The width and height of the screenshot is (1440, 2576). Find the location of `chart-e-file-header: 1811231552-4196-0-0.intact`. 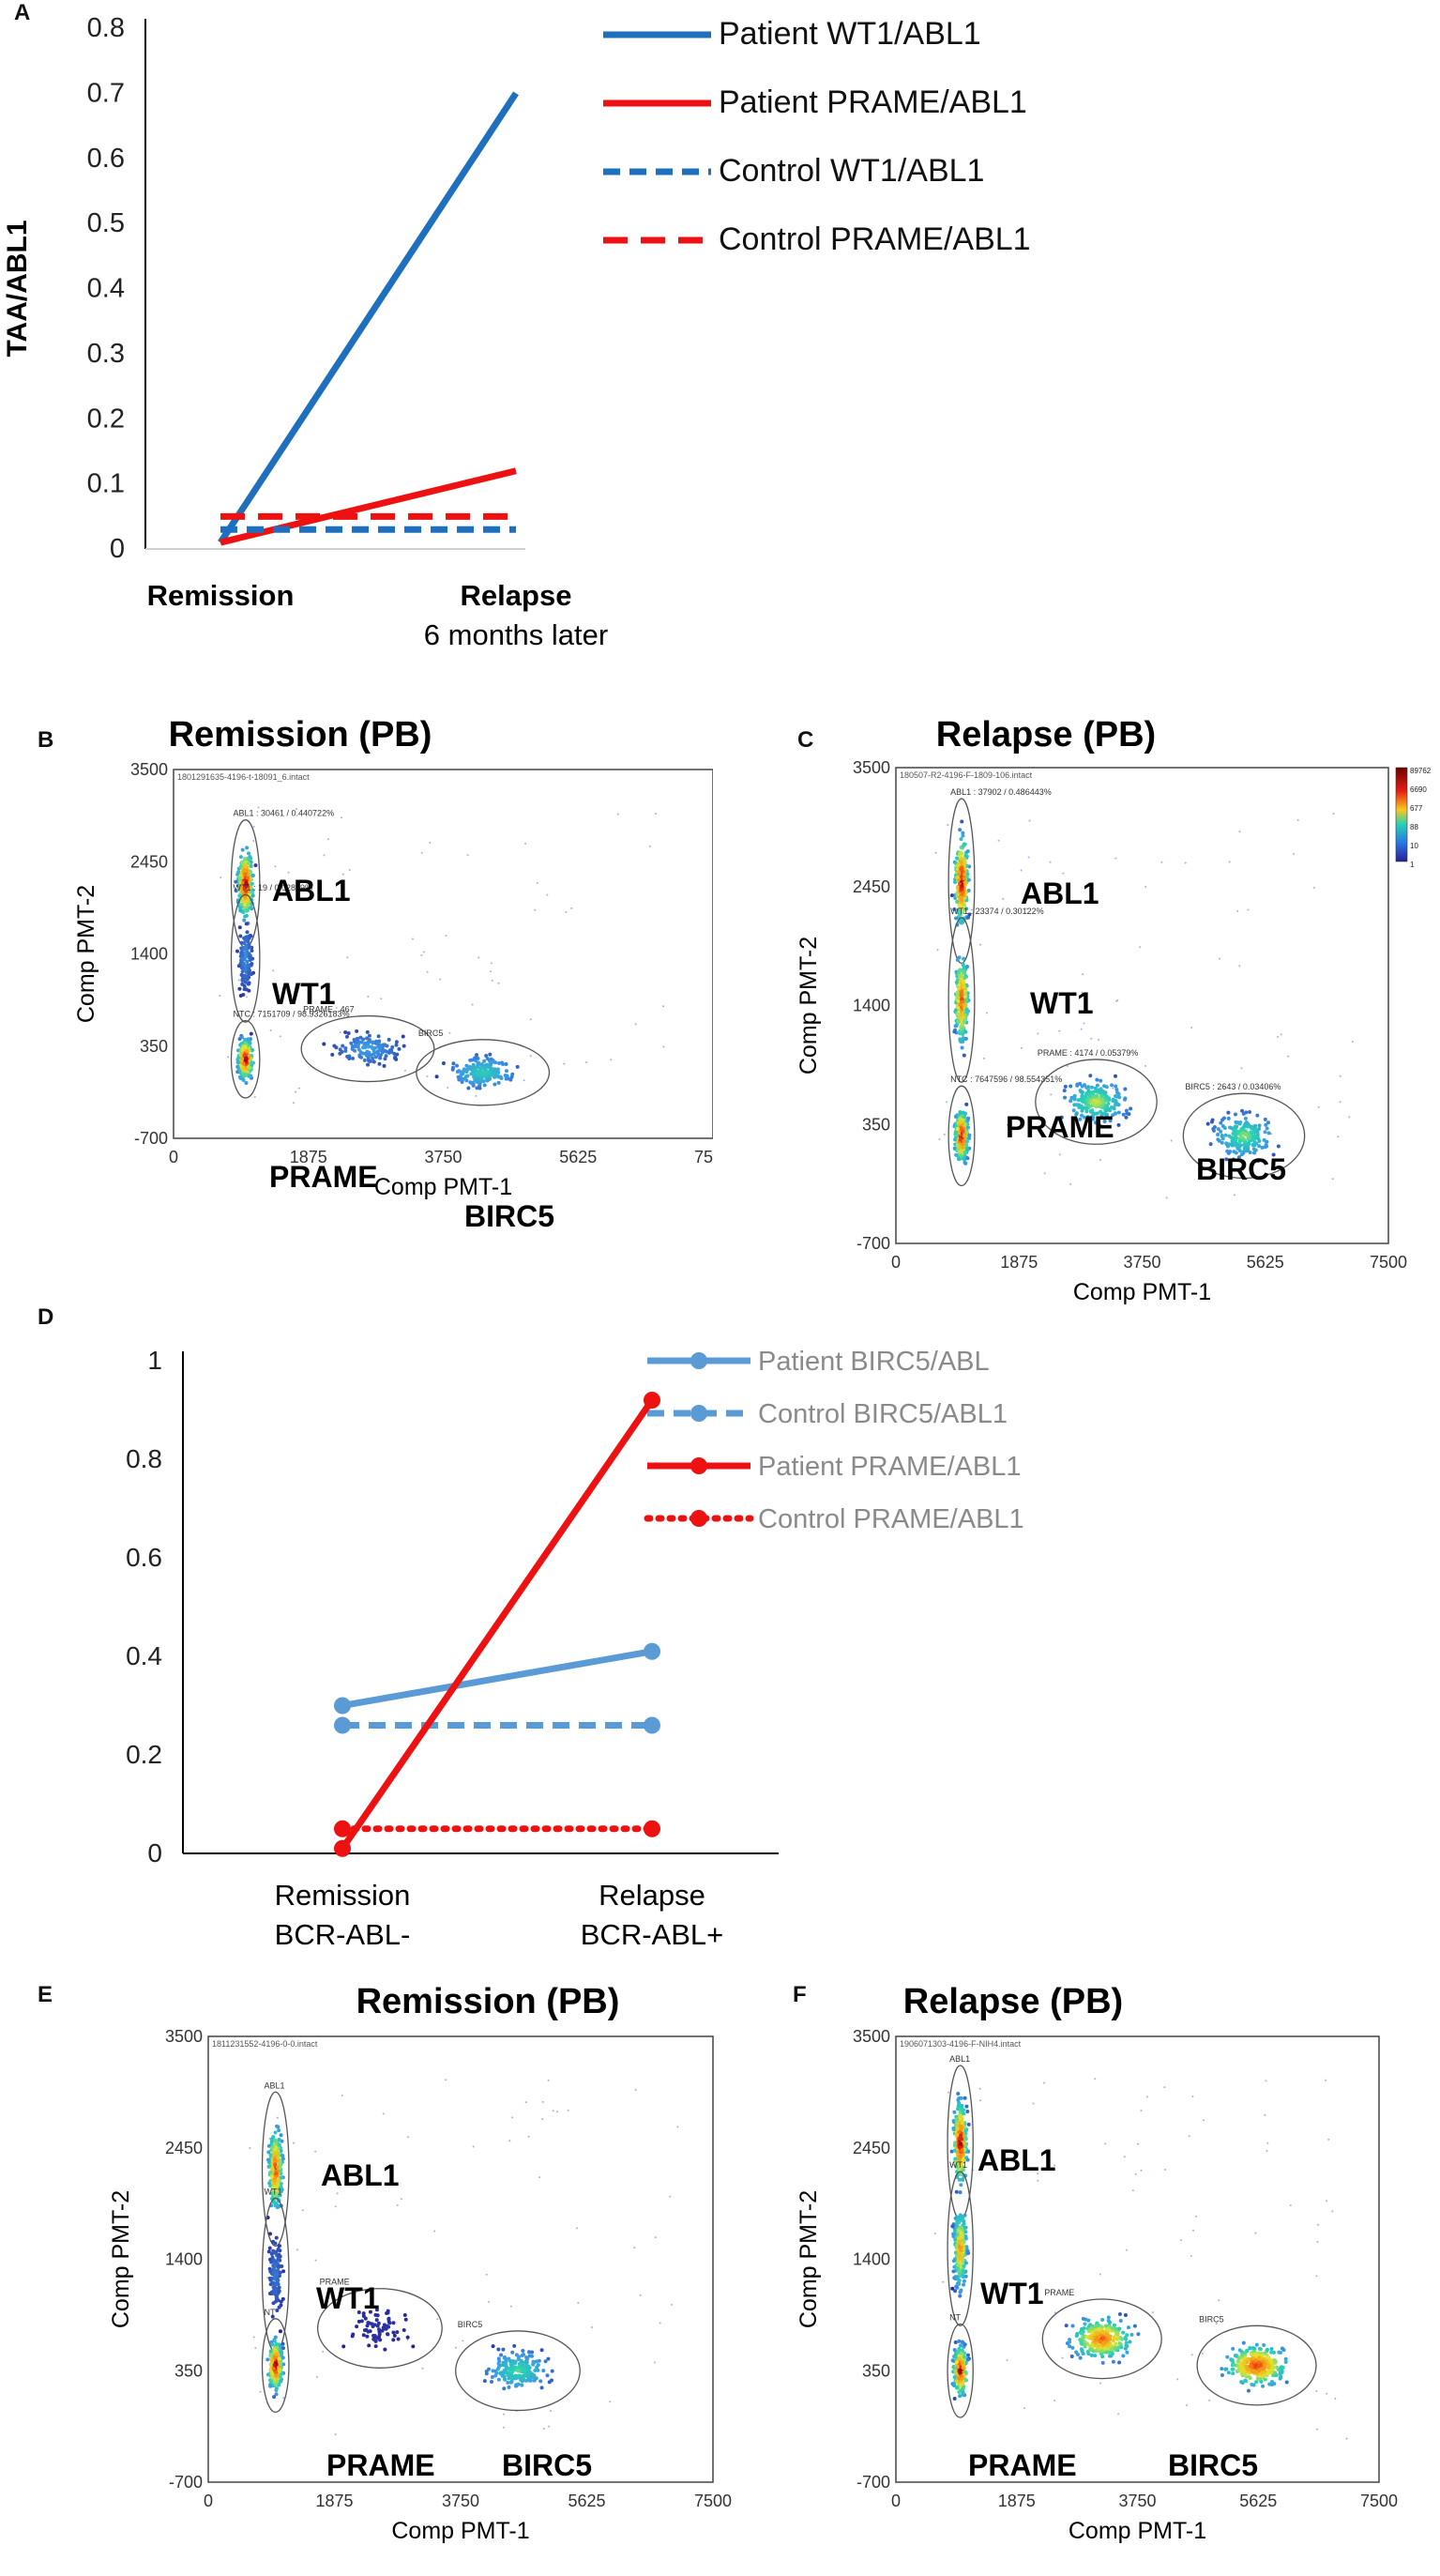

chart-e-file-header: 1811231552-4196-0-0.intact is located at coordinates (265, 2044).